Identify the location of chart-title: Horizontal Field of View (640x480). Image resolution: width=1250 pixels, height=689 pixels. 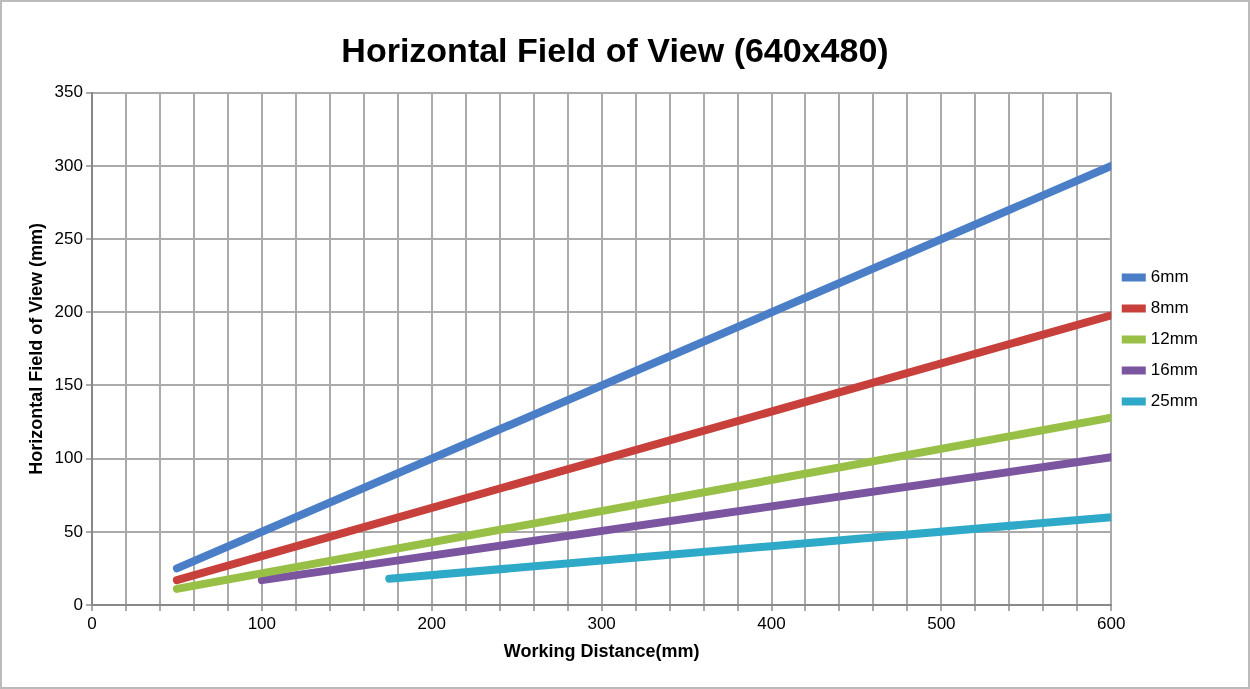
(615, 49).